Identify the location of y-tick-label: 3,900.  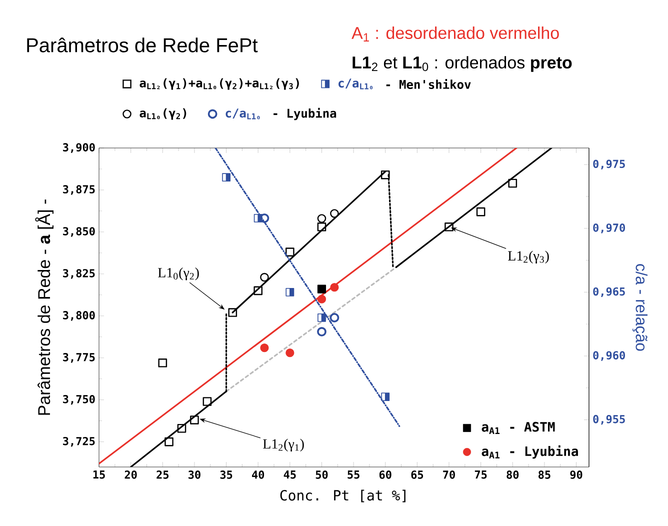
(79, 148).